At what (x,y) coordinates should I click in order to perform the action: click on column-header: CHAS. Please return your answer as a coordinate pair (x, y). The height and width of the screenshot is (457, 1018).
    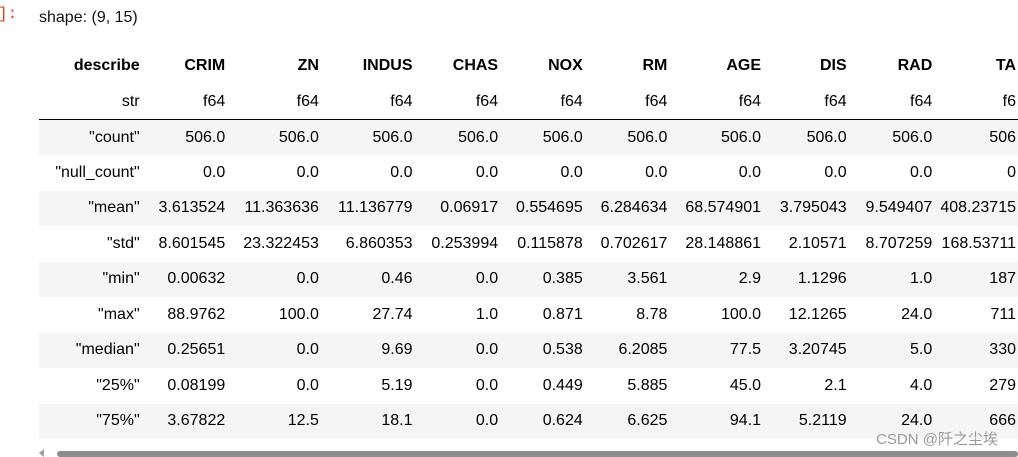
    Looking at the image, I should click on (475, 65).